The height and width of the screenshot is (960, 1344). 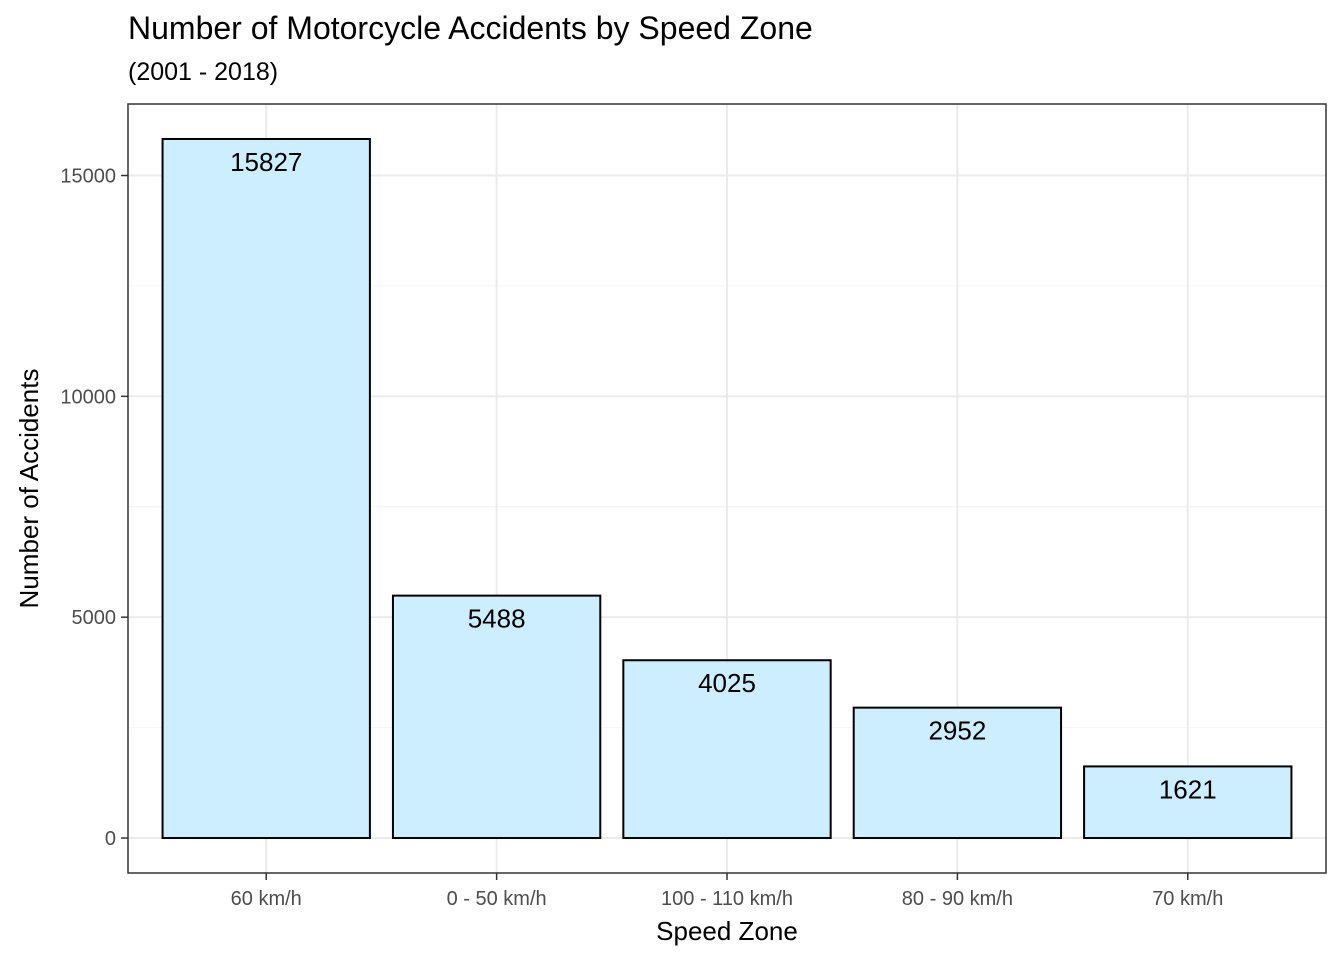 What do you see at coordinates (727, 683) in the screenshot?
I see `bar-value-label: 4025` at bounding box center [727, 683].